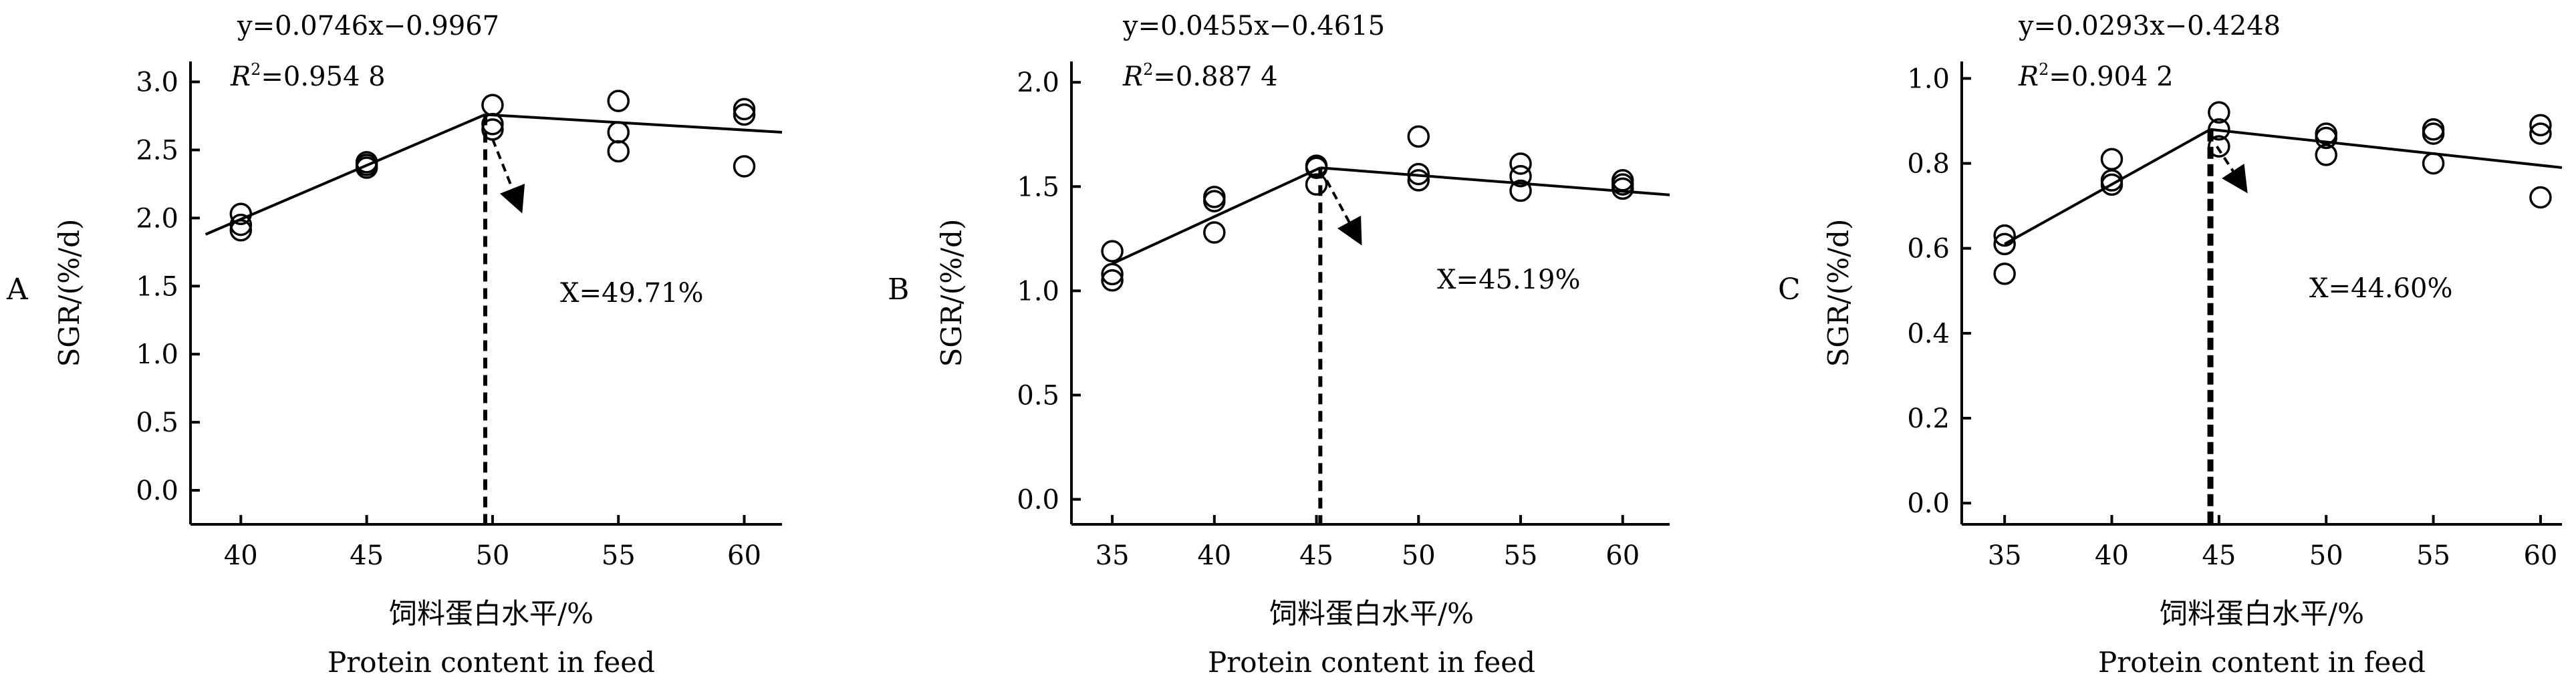  What do you see at coordinates (1790, 290) in the screenshot?
I see `panel-label: C` at bounding box center [1790, 290].